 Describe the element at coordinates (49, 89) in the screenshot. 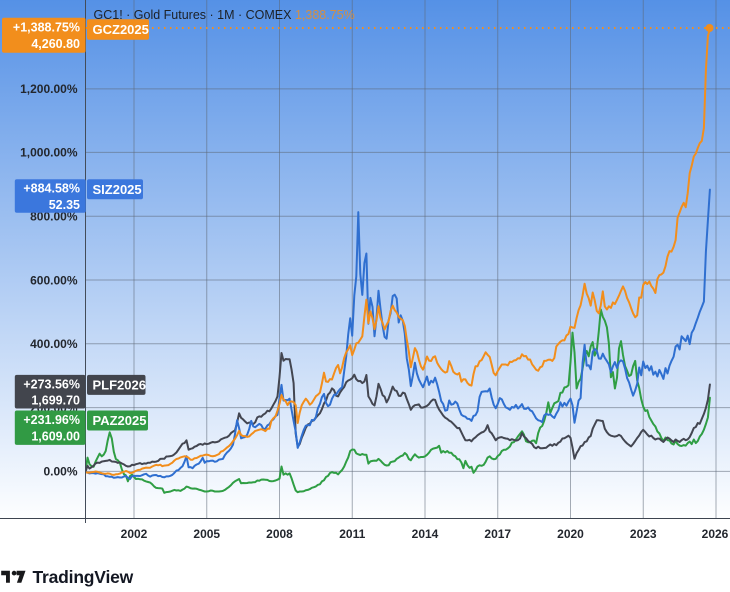

I see `svg-text: 1,200.00%` at that location.